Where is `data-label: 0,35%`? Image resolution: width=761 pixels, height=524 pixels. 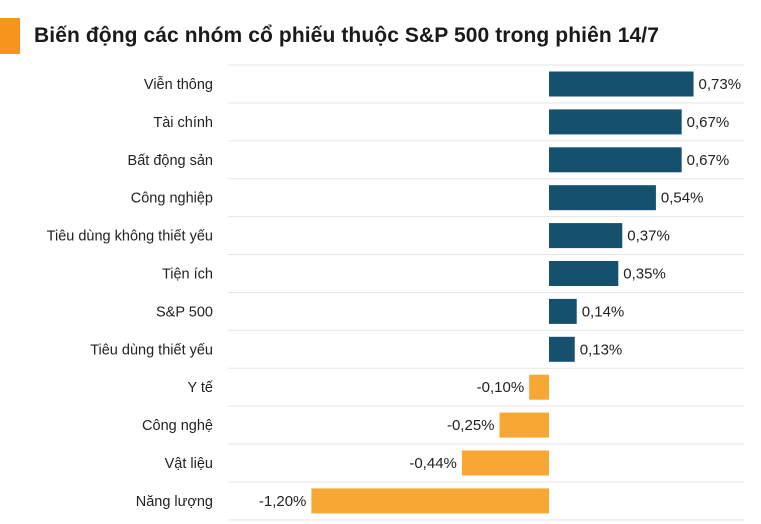
data-label: 0,35% is located at coordinates (644, 274).